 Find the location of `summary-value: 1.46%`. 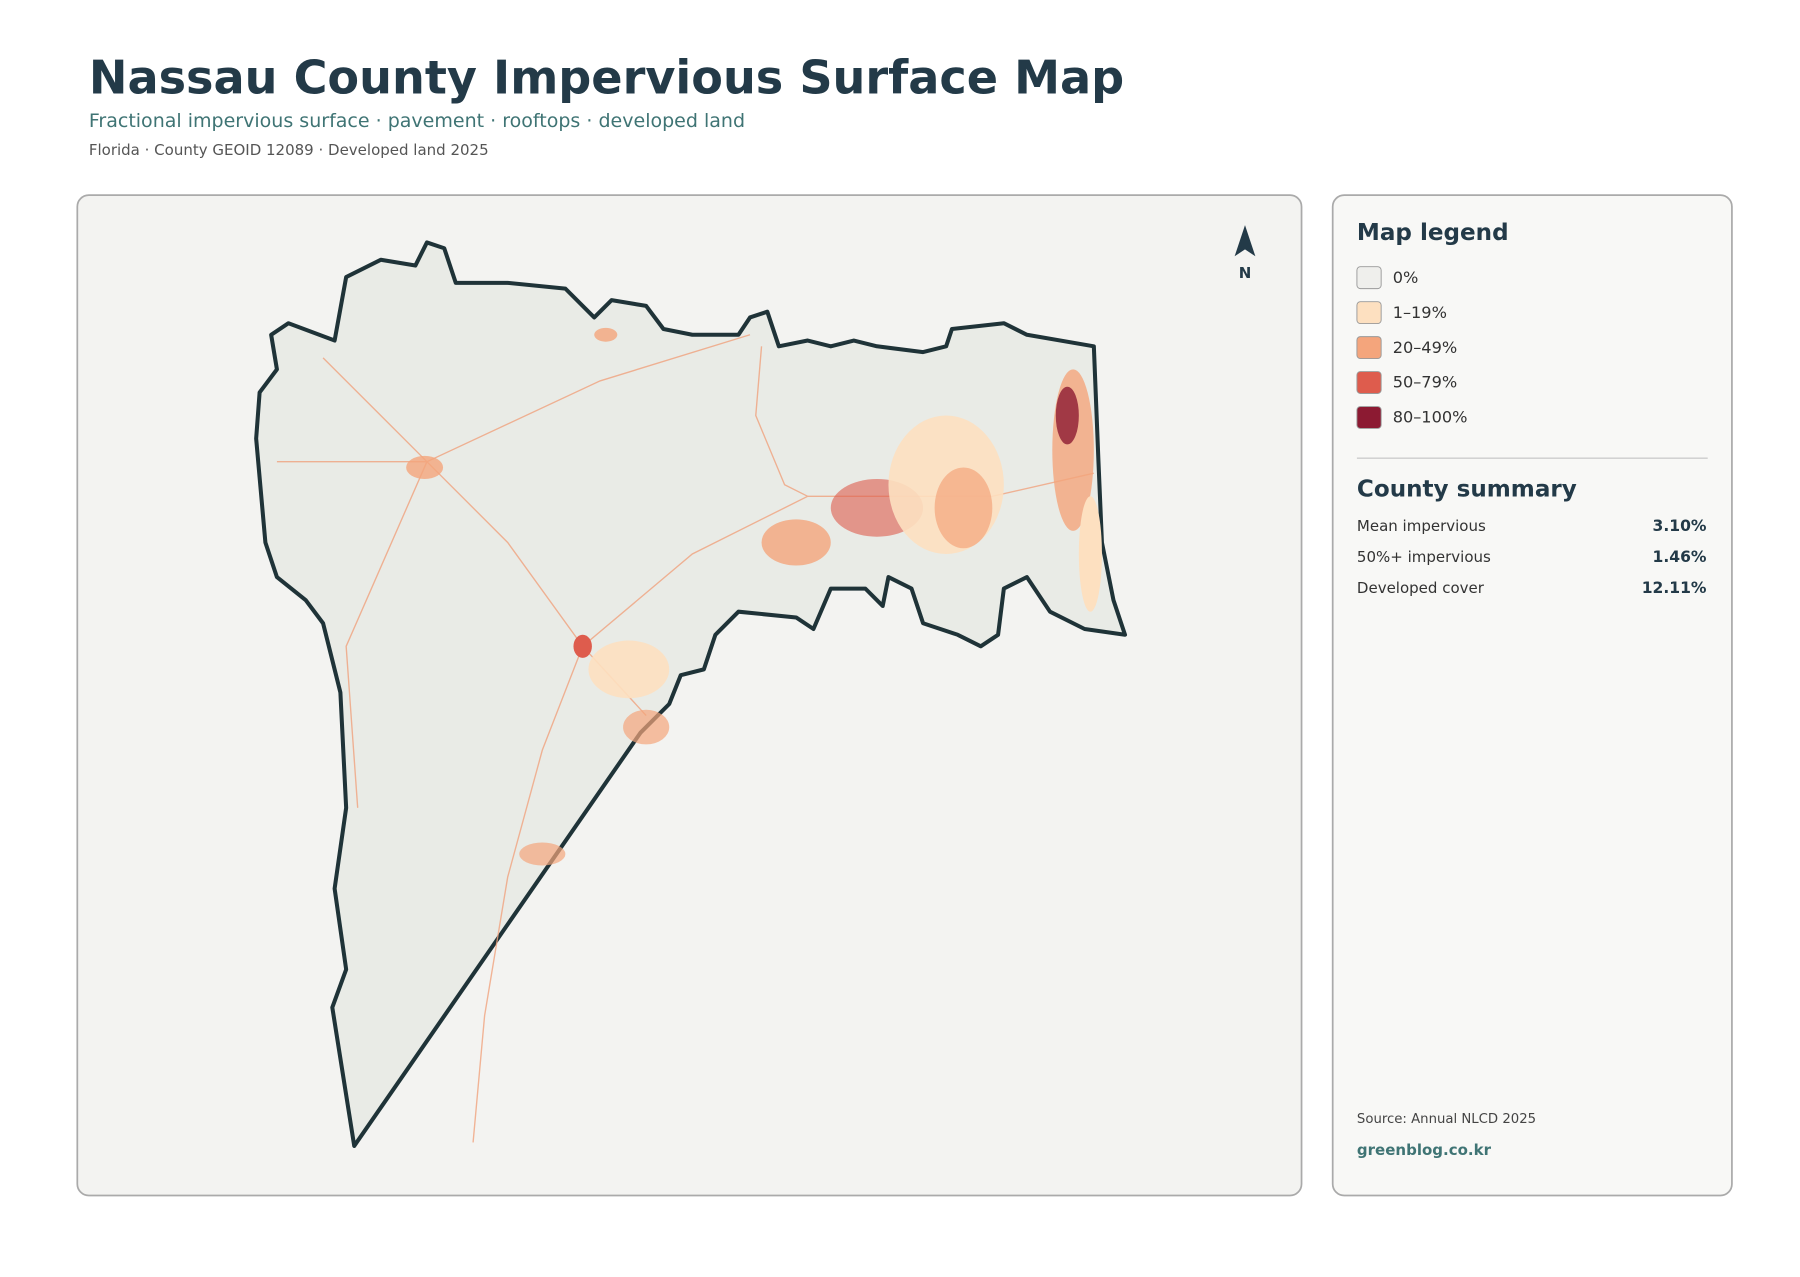

summary-value: 1.46% is located at coordinates (1680, 557).